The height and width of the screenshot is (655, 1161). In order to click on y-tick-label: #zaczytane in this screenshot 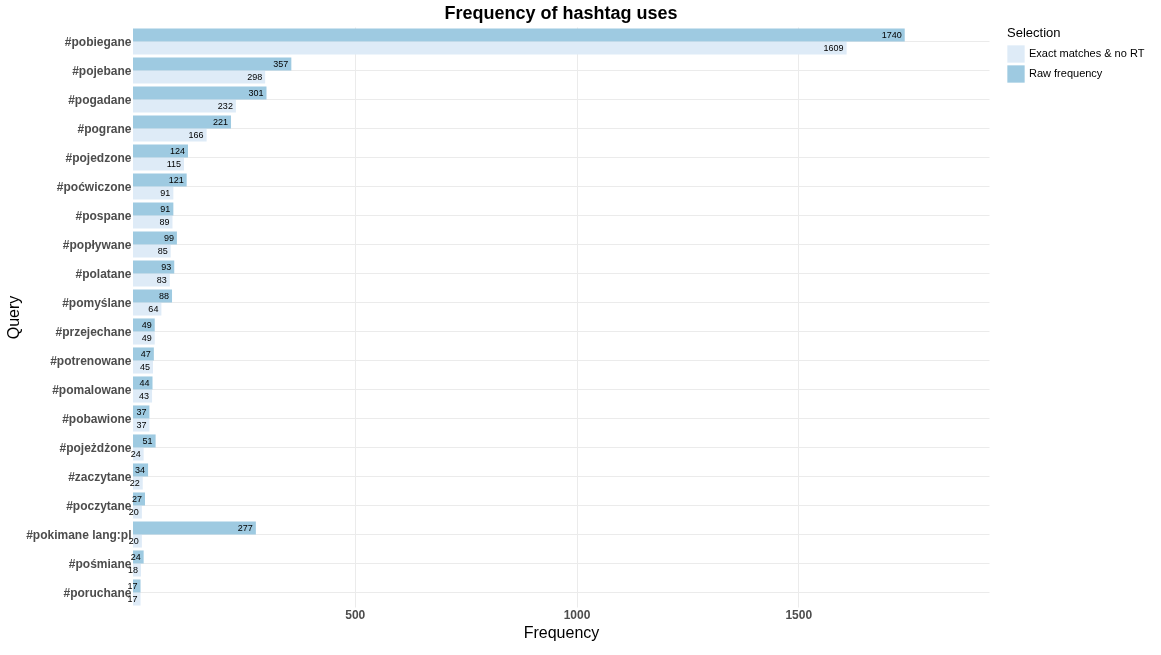, I will do `click(100, 476)`.